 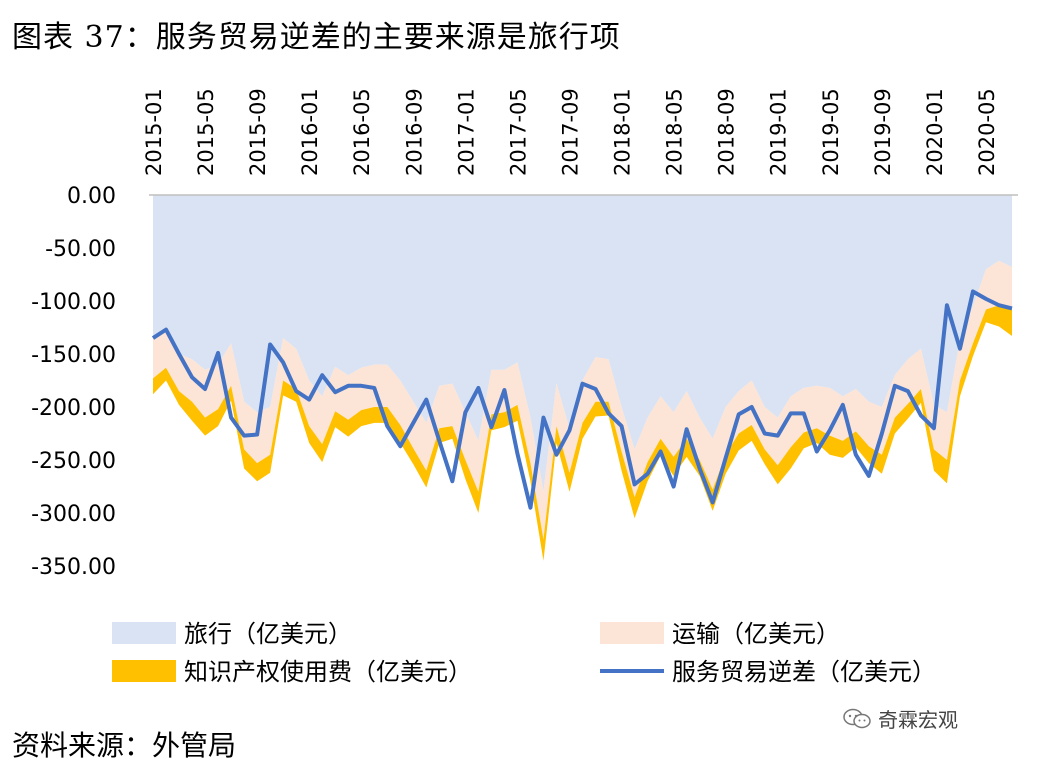 What do you see at coordinates (80, 249) in the screenshot?
I see `y-tick-label: -50.00` at bounding box center [80, 249].